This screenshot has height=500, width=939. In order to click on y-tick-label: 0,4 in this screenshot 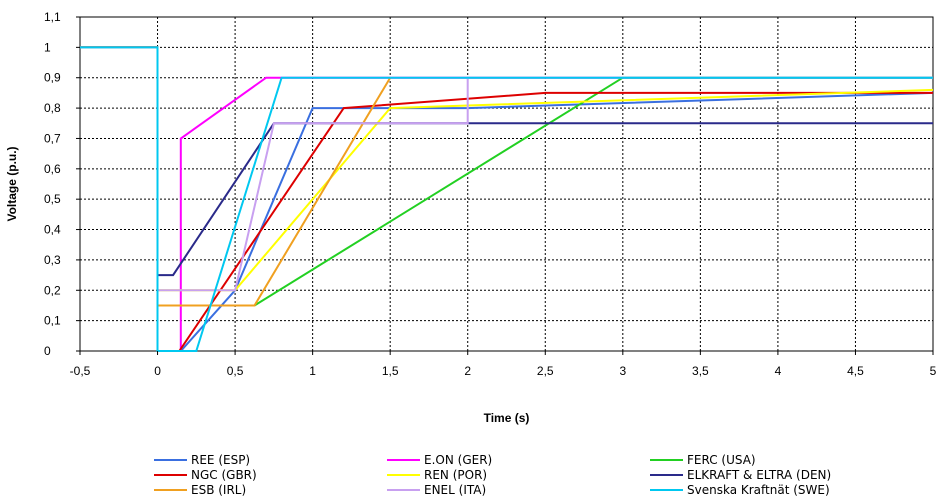, I will do `click(52, 230)`.